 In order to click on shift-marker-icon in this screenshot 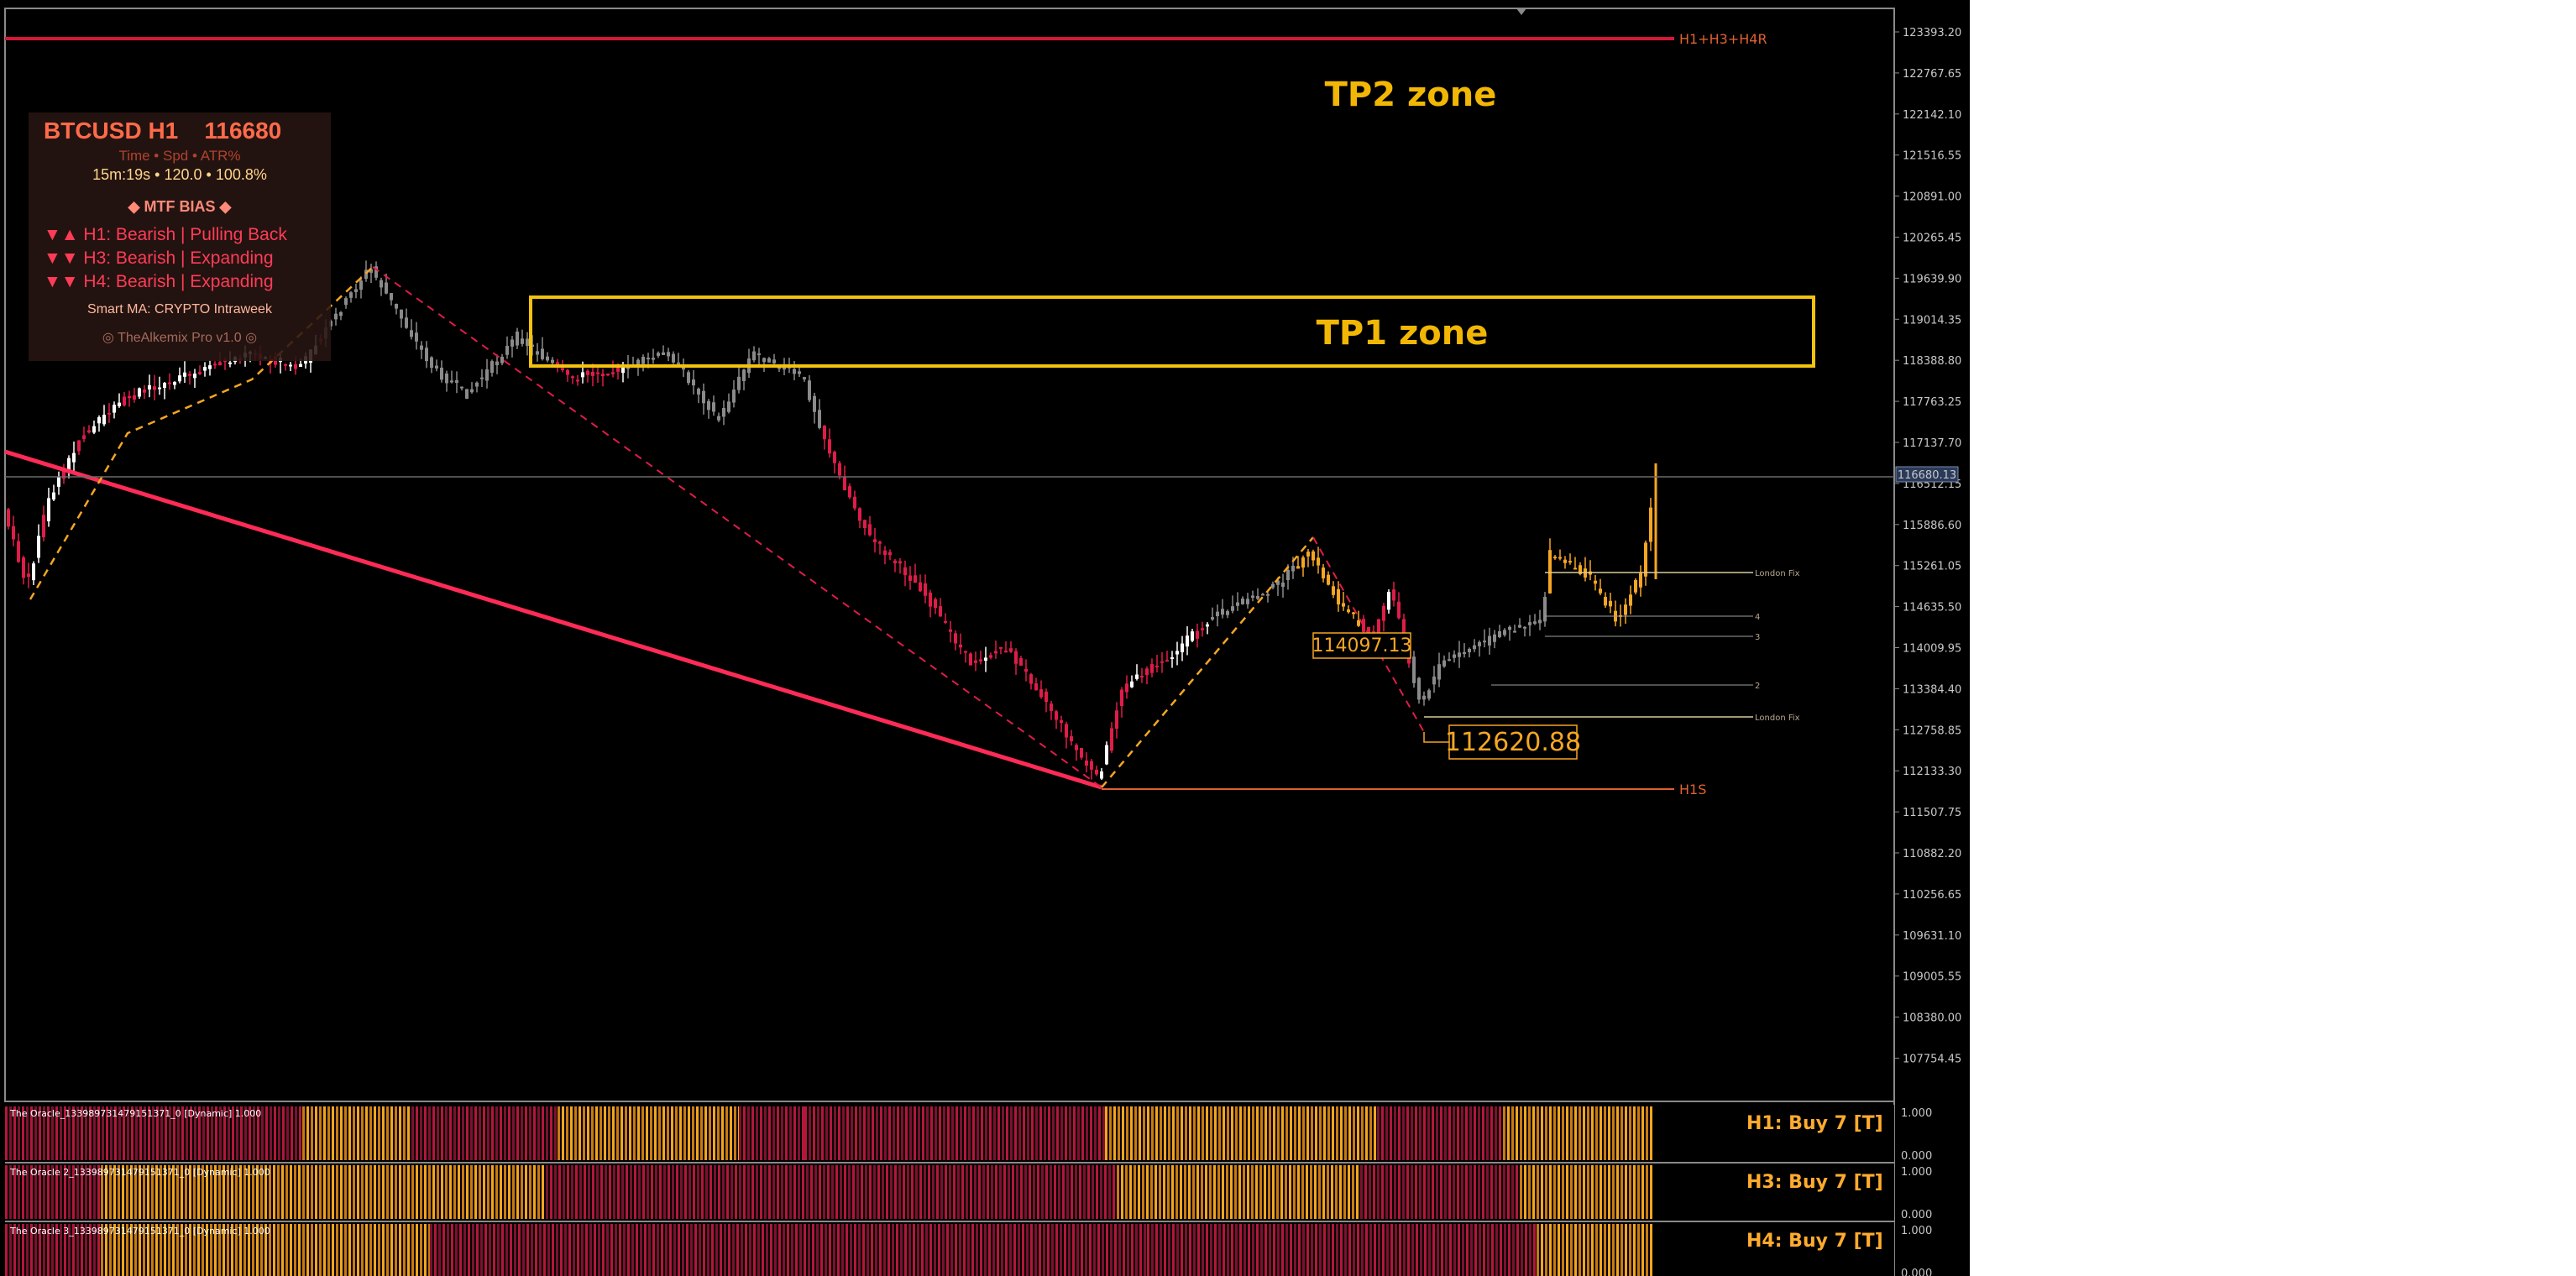, I will do `click(1521, 11)`.